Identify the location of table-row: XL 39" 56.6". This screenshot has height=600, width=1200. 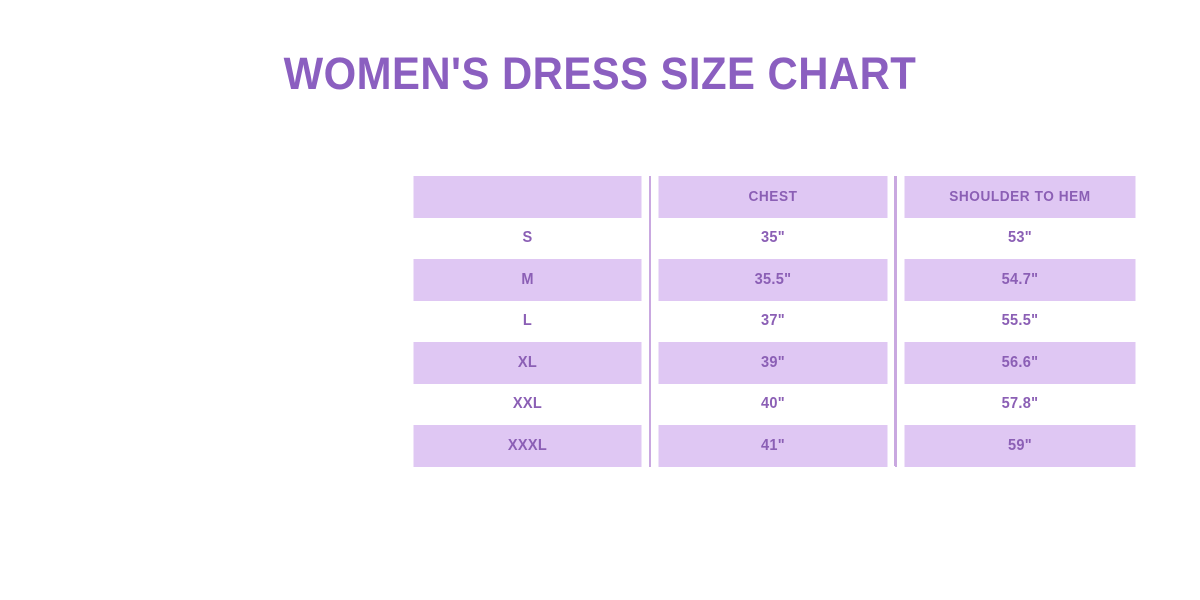
(774, 363).